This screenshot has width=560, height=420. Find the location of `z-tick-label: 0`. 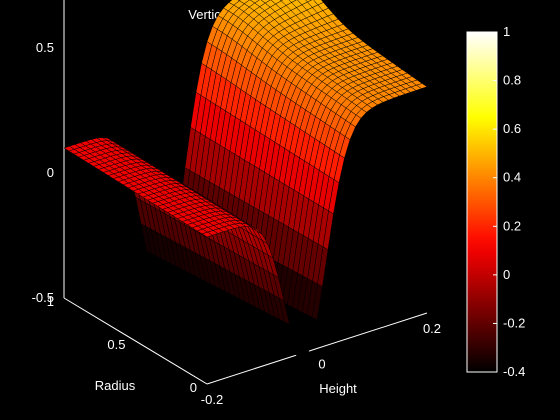

z-tick-label: 0 is located at coordinates (50, 172).